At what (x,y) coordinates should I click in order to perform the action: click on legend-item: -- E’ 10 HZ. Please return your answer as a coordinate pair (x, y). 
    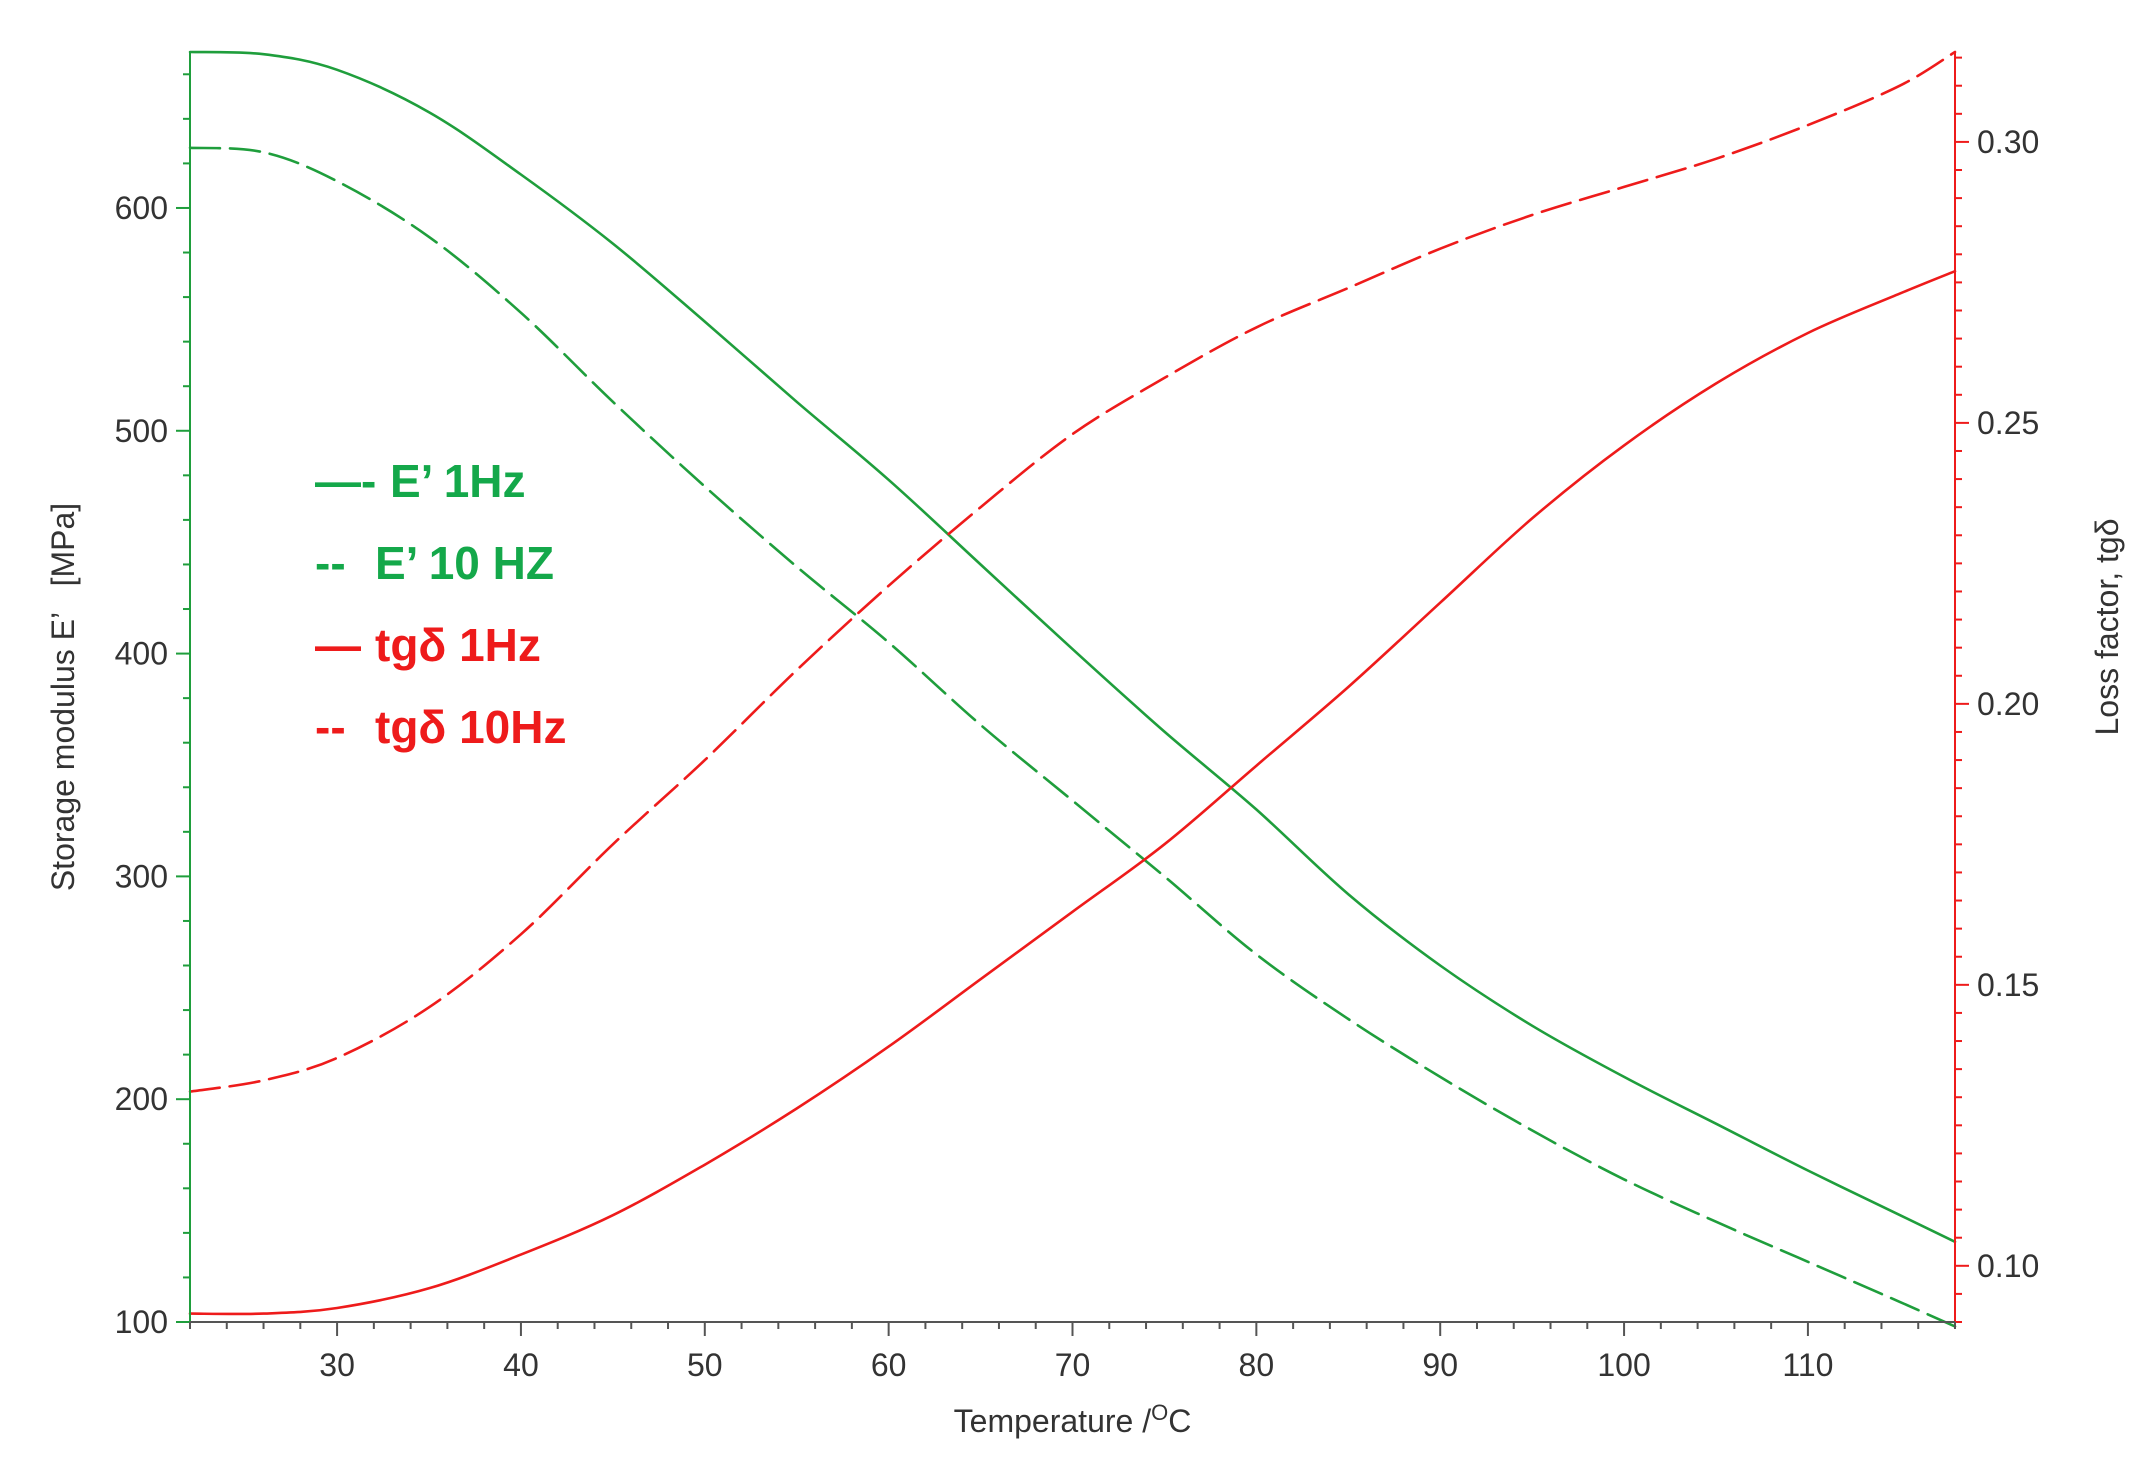
    Looking at the image, I should click on (434, 563).